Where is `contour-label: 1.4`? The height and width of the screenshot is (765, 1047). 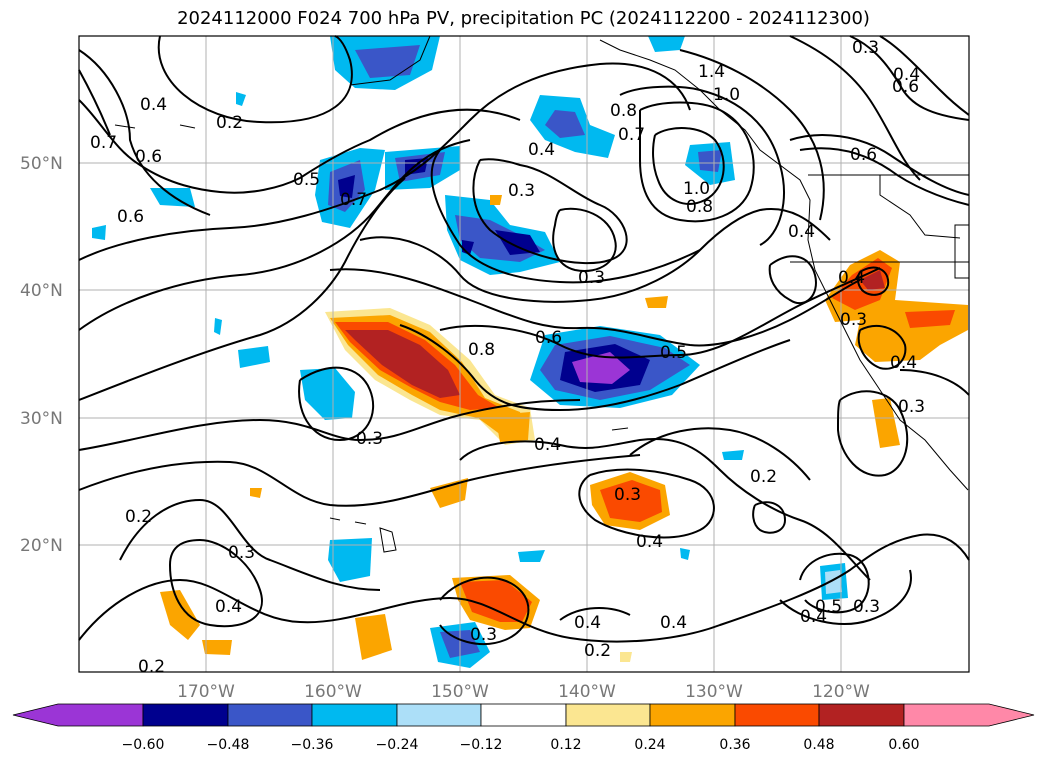 contour-label: 1.4 is located at coordinates (711, 72).